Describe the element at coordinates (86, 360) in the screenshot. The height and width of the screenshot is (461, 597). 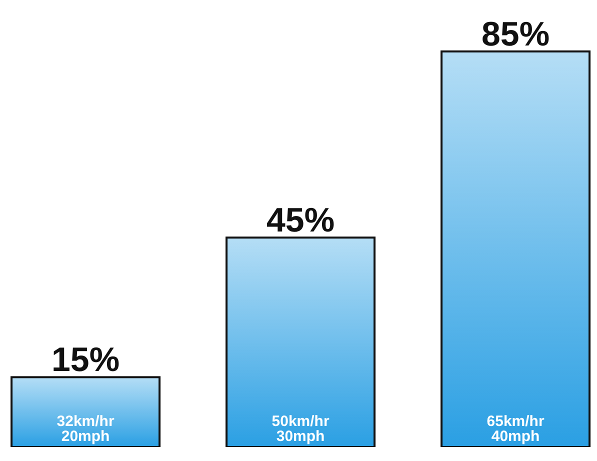
I see `data-label: 15%` at that location.